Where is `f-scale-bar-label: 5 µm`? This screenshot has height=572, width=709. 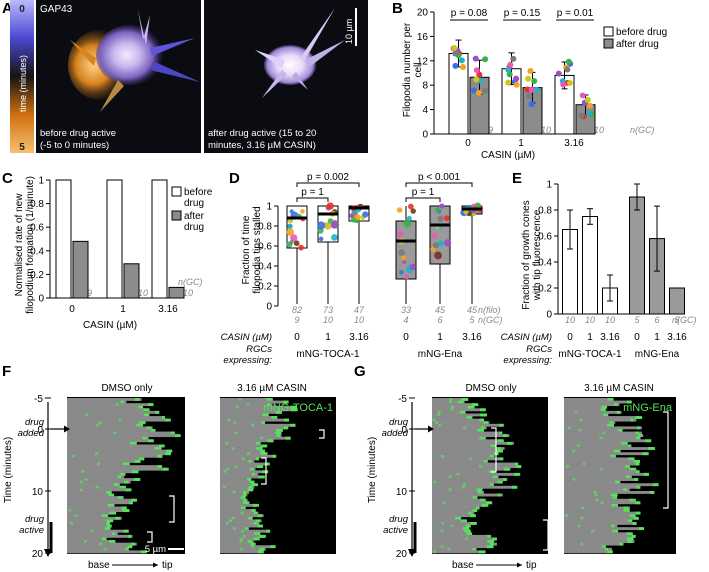
f-scale-bar-label: 5 µm is located at coordinates (155, 549).